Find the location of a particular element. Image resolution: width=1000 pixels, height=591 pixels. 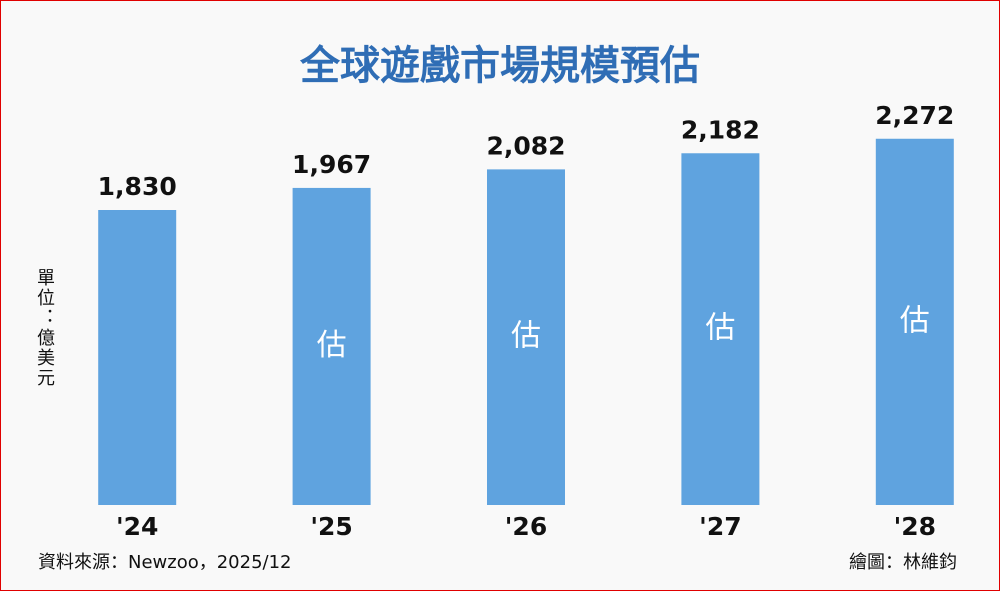

unit-label: 單位：億美元 is located at coordinates (44, 328).